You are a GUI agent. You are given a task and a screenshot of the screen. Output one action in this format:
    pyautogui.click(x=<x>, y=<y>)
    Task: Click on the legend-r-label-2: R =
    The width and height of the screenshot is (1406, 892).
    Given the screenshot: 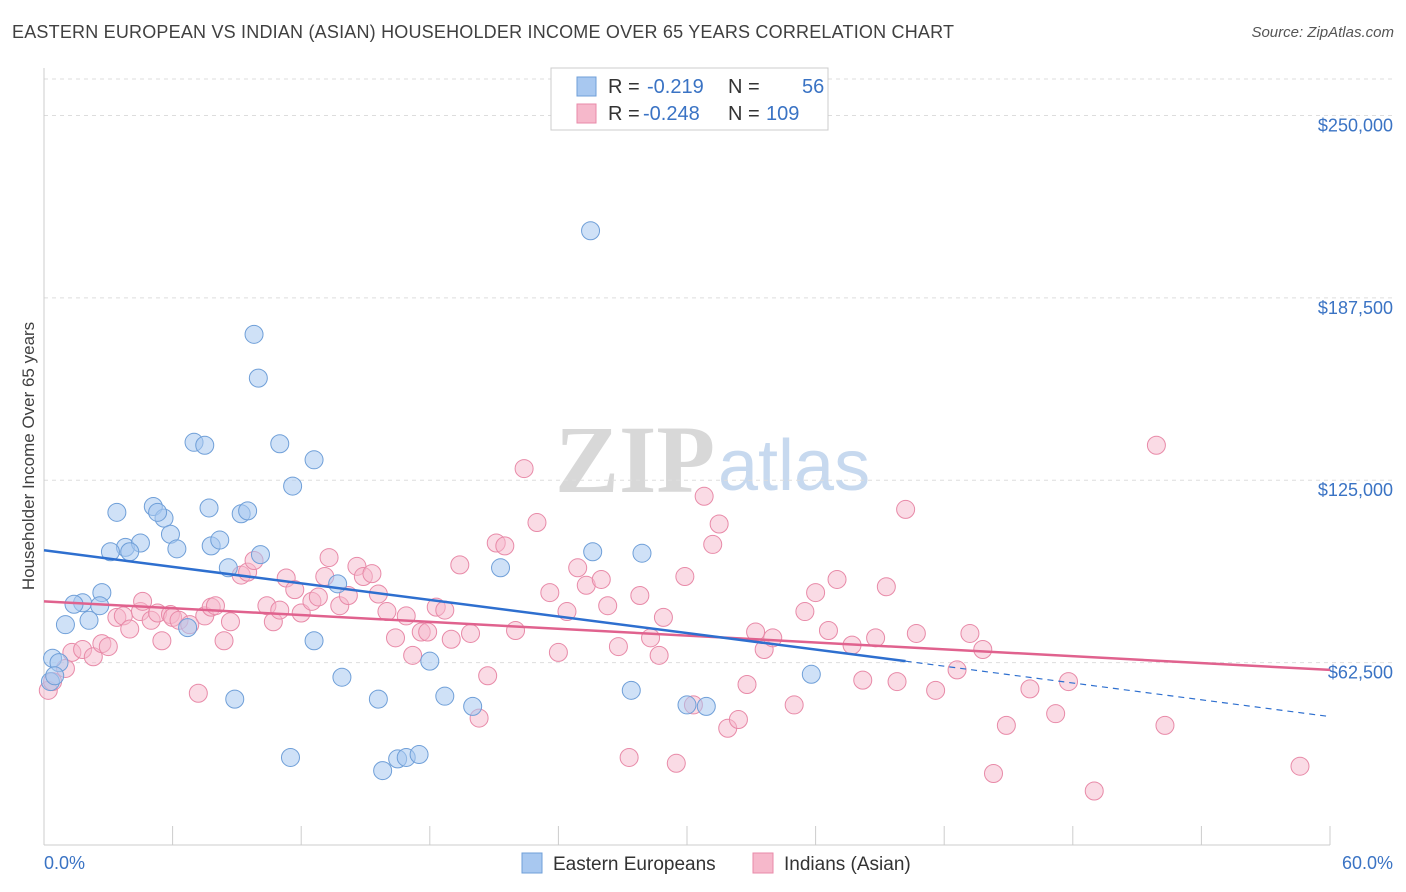 What is the action you would take?
    pyautogui.click(x=624, y=114)
    